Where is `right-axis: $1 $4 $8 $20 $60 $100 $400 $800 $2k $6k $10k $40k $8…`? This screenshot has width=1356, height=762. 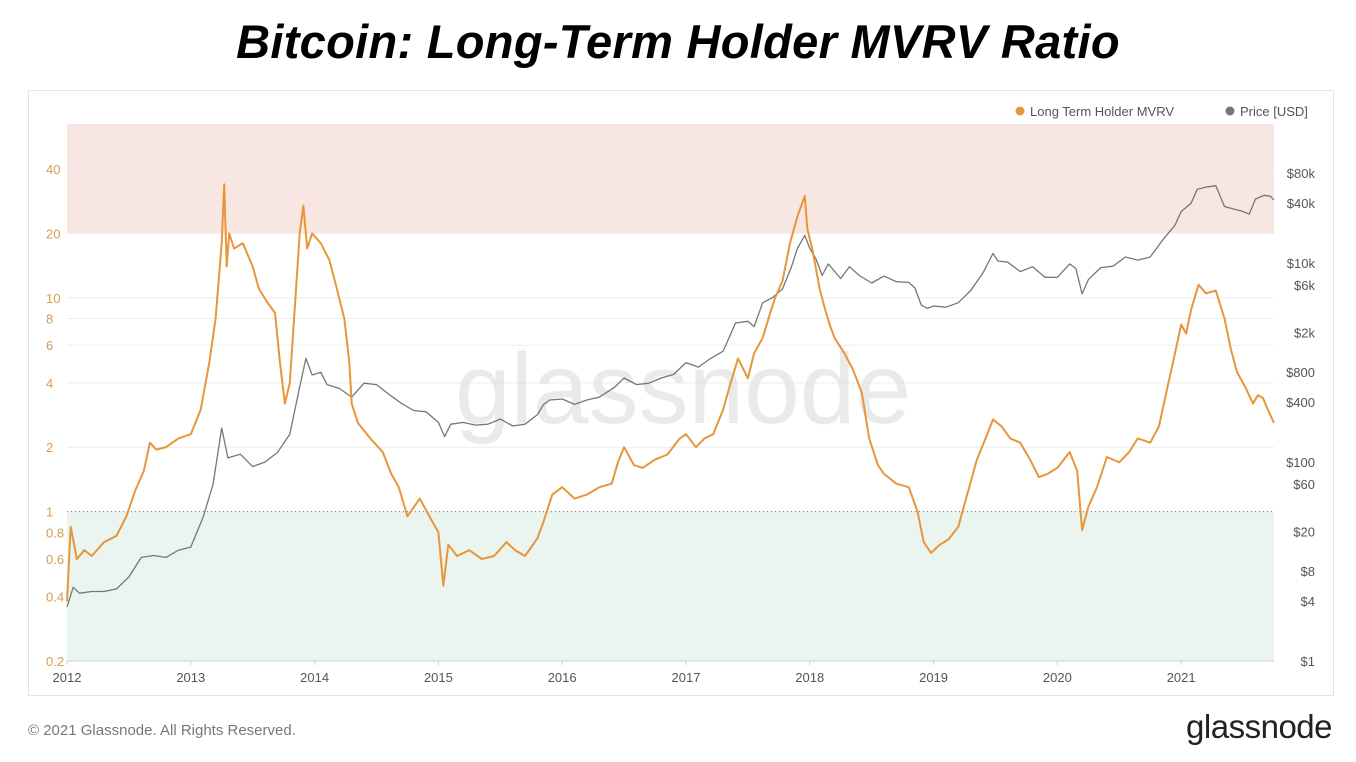
right-axis: $1 $4 $8 $20 $60 $100 $400 $800 $2k $6k $10k $40k $8… is located at coordinates (1300, 417).